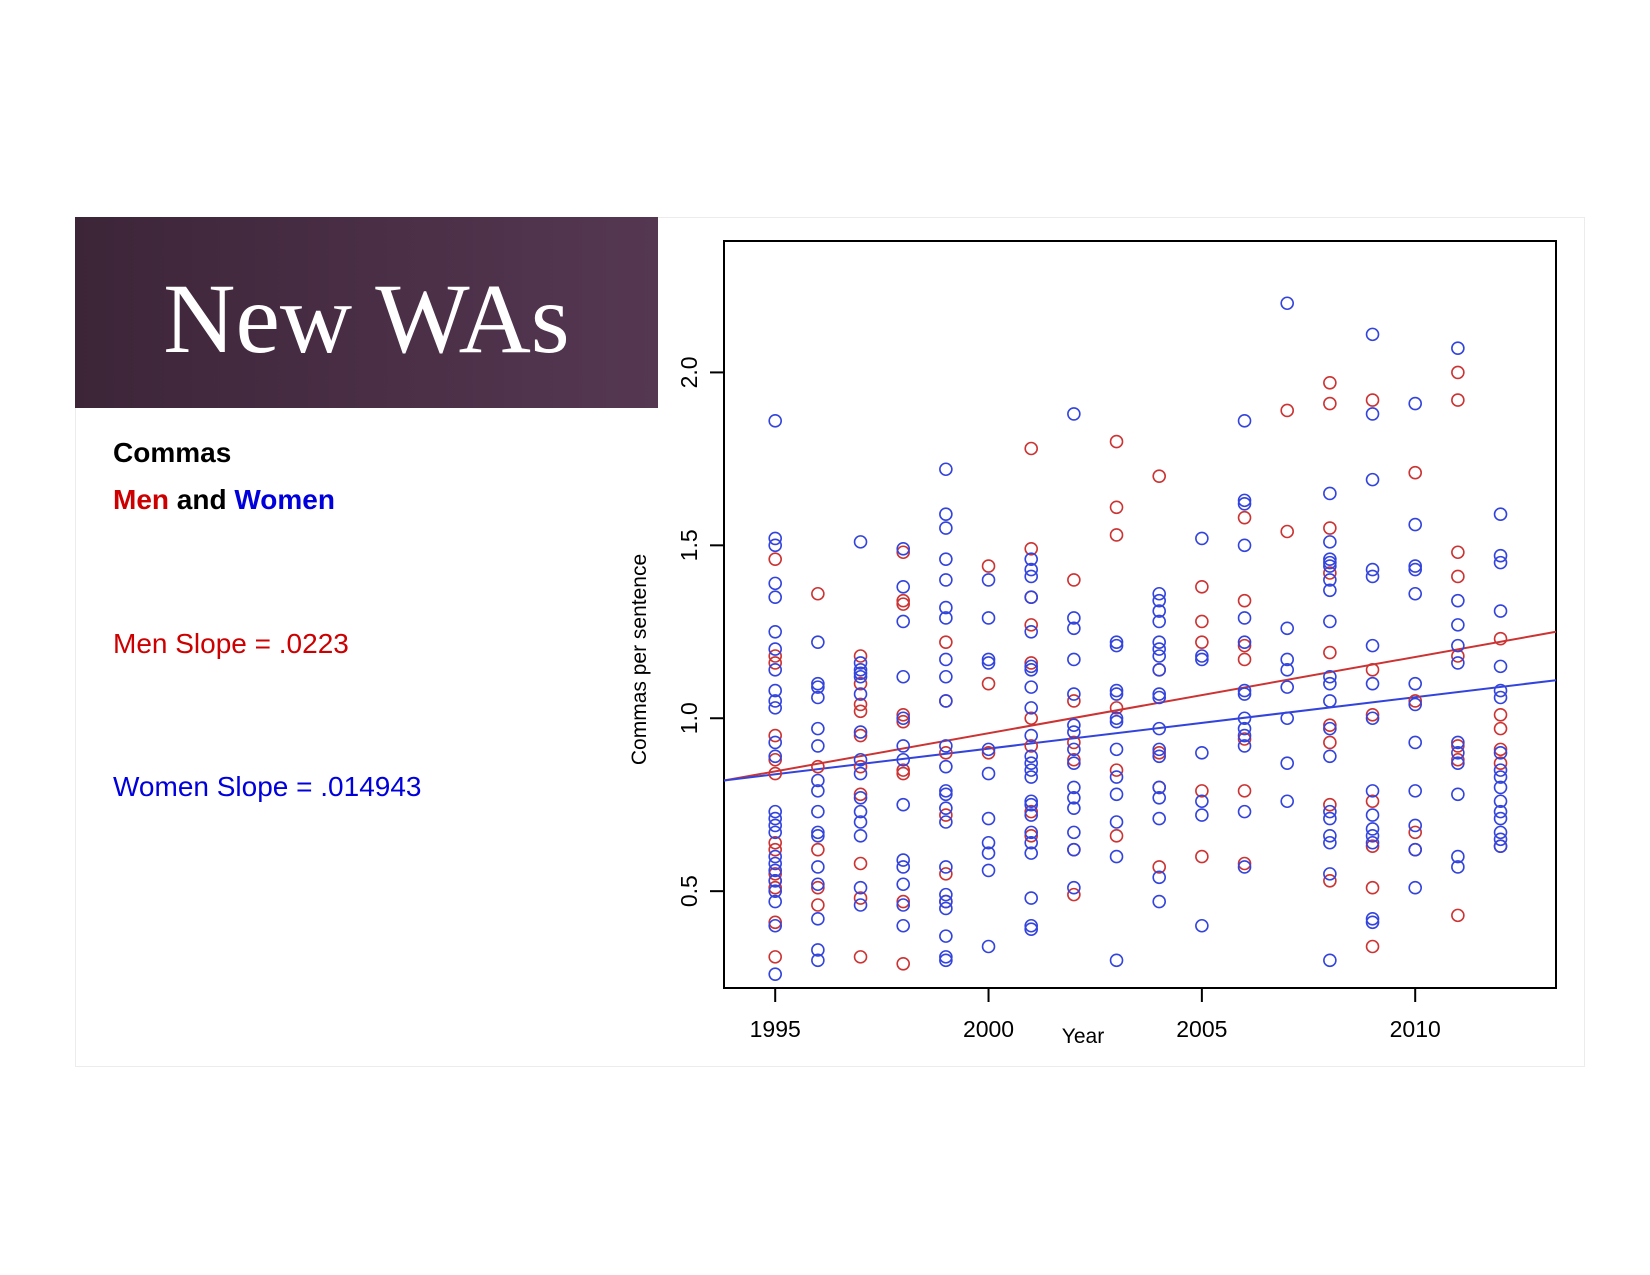  What do you see at coordinates (284, 499) in the screenshot?
I see `legend-women: Women` at bounding box center [284, 499].